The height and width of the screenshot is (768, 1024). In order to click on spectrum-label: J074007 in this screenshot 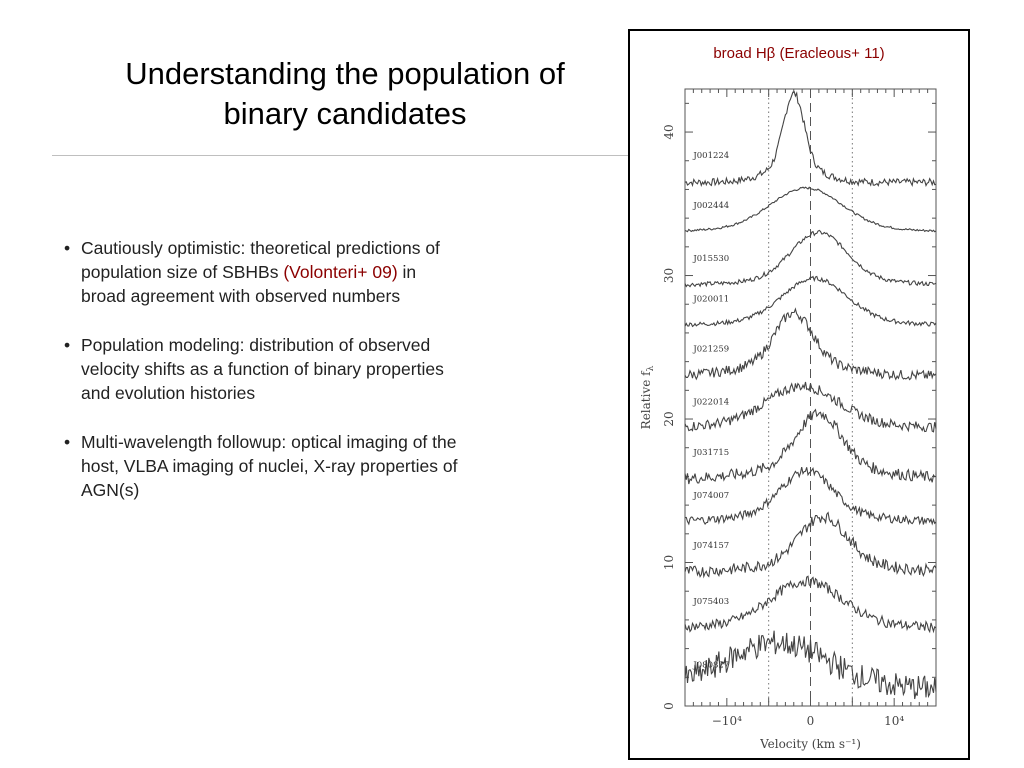, I will do `click(710, 496)`.